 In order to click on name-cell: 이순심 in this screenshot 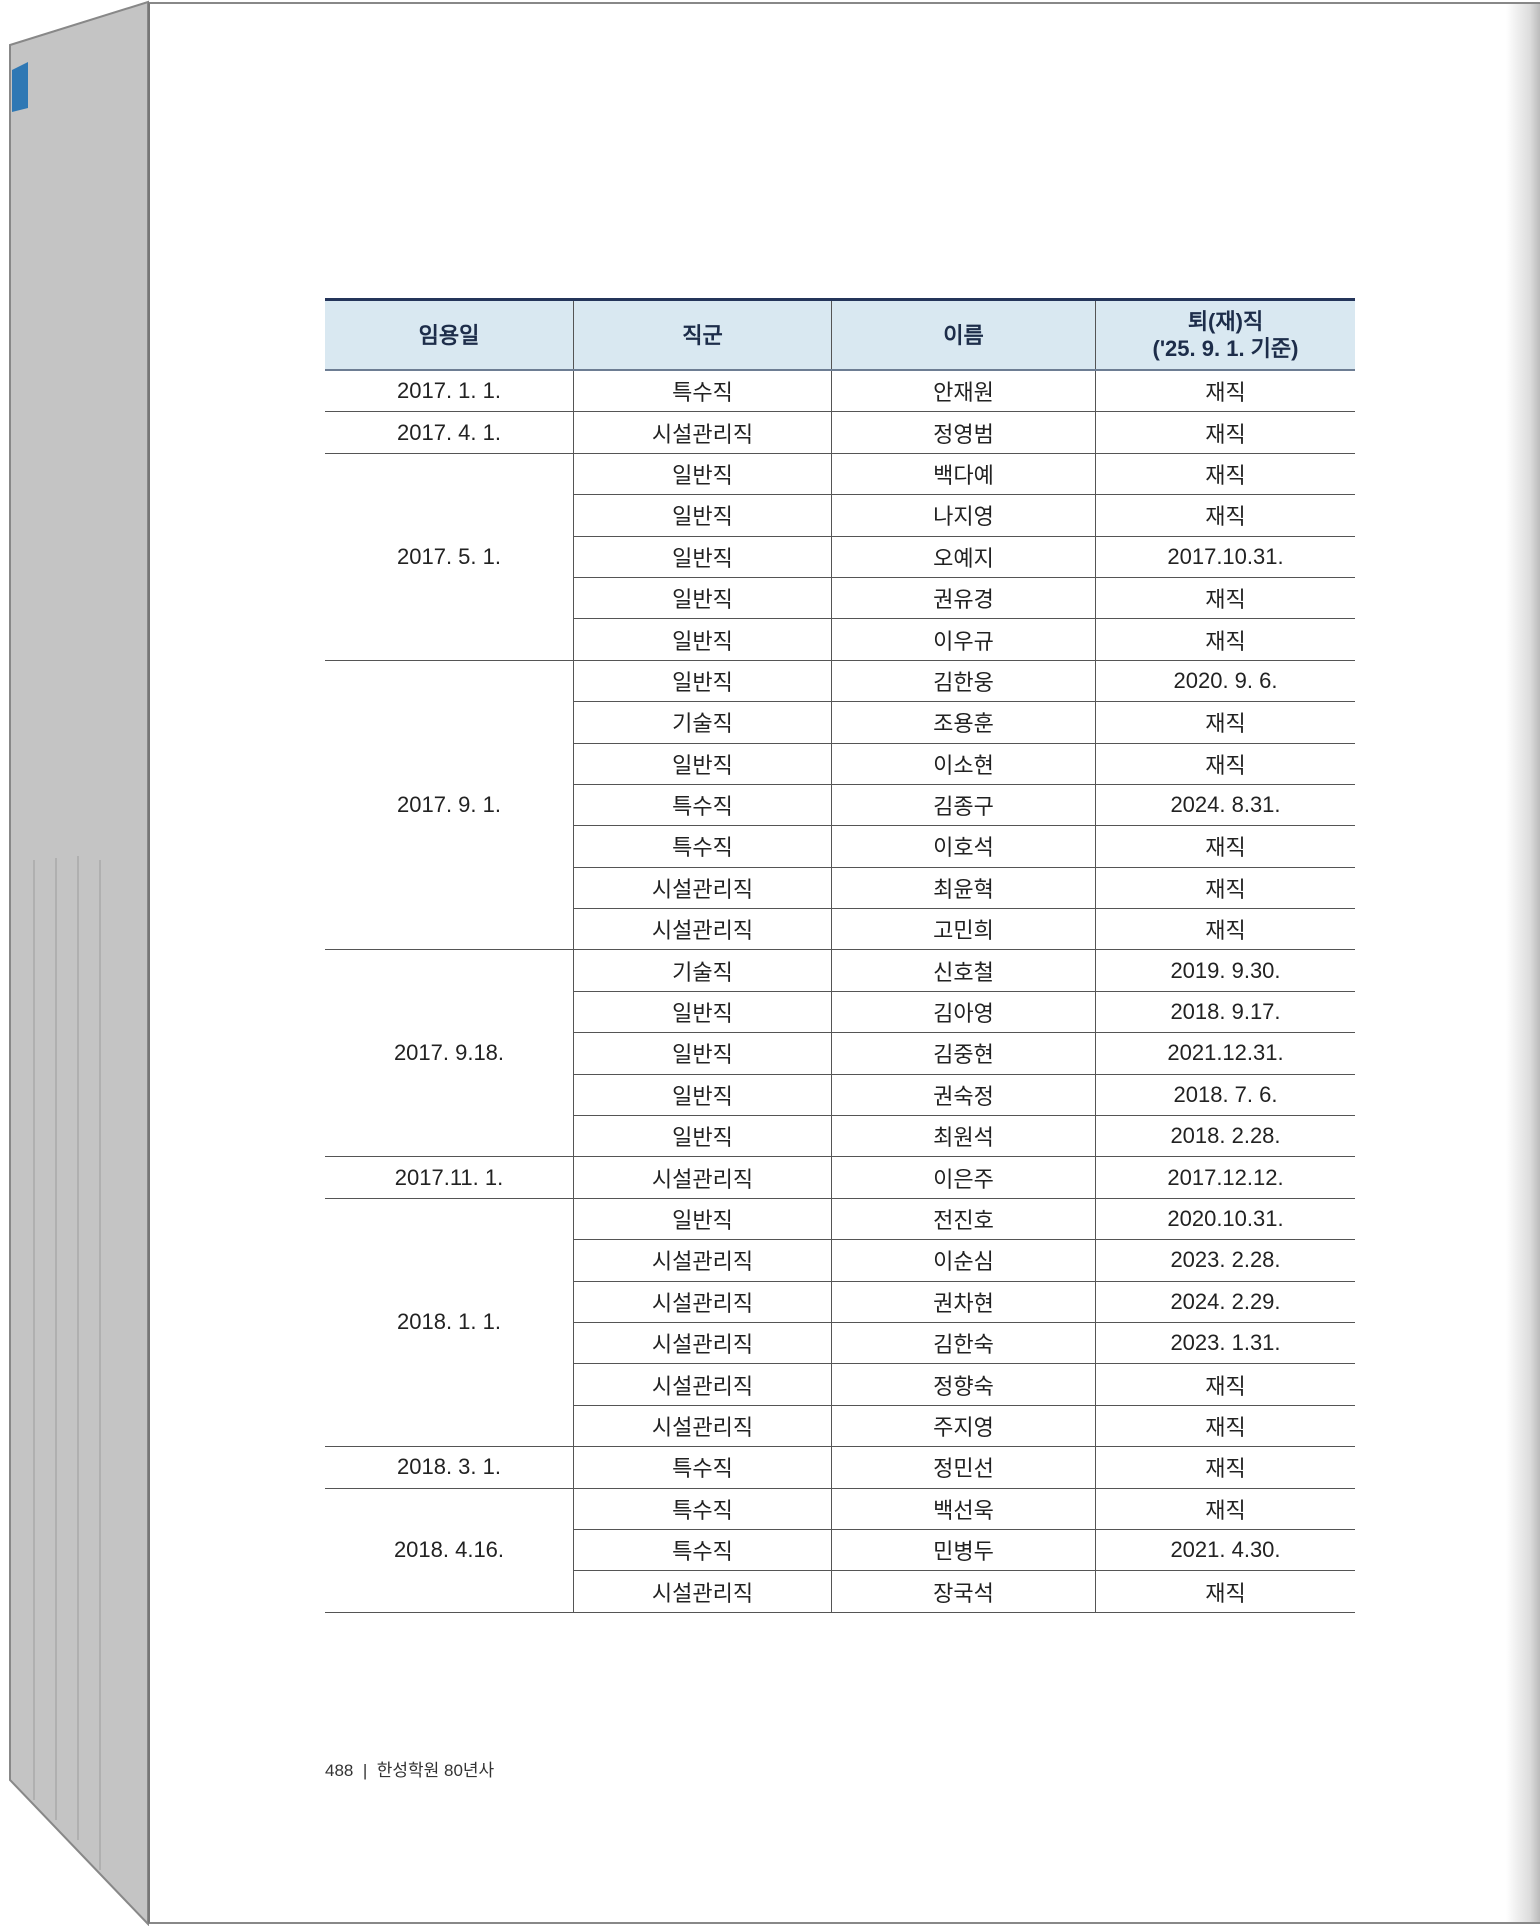, I will do `click(963, 1260)`.